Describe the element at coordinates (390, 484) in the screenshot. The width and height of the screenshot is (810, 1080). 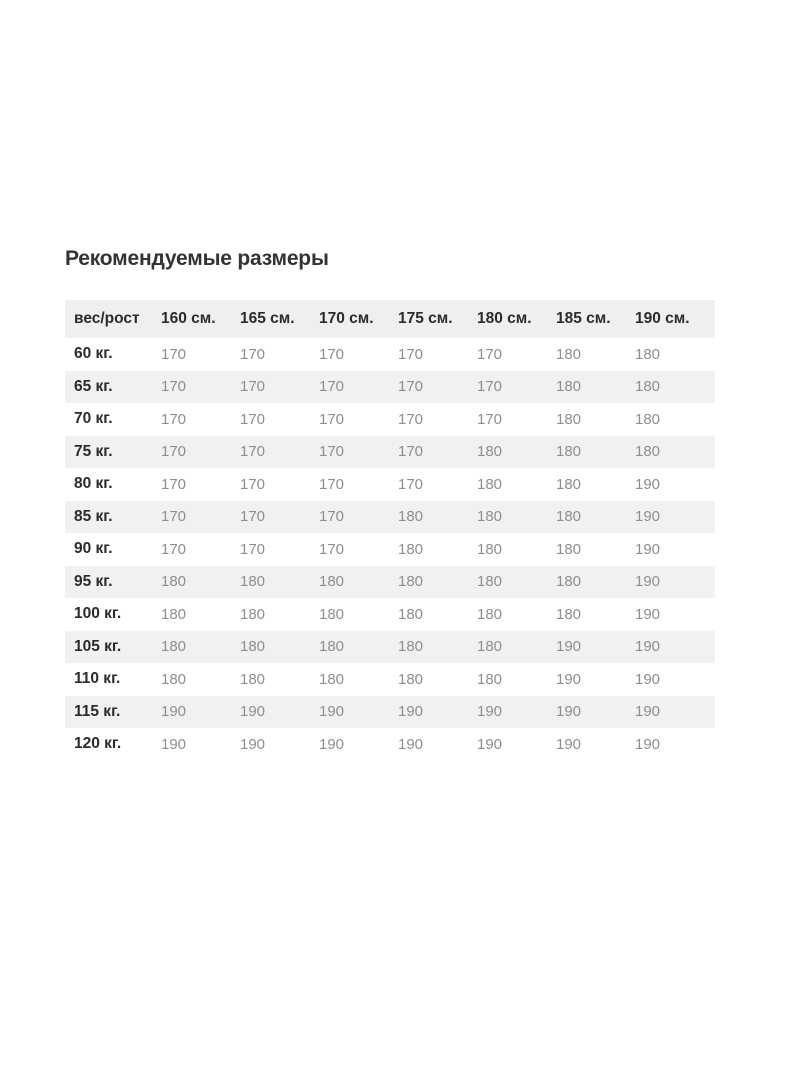
I see `table-row: 80 кг. 170 170 170 170 180 180 190` at that location.